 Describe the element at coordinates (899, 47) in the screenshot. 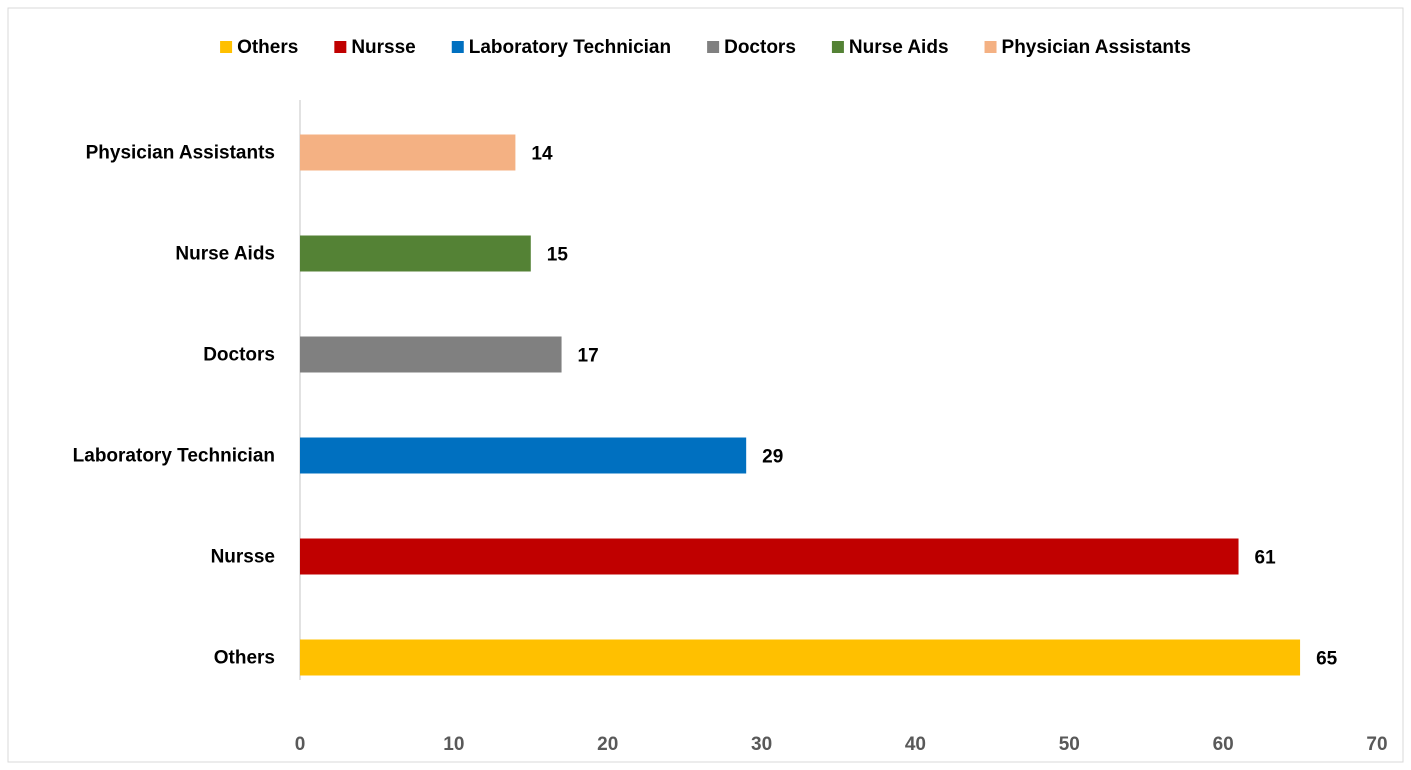

I see `legend-label: Nurse Aids` at that location.